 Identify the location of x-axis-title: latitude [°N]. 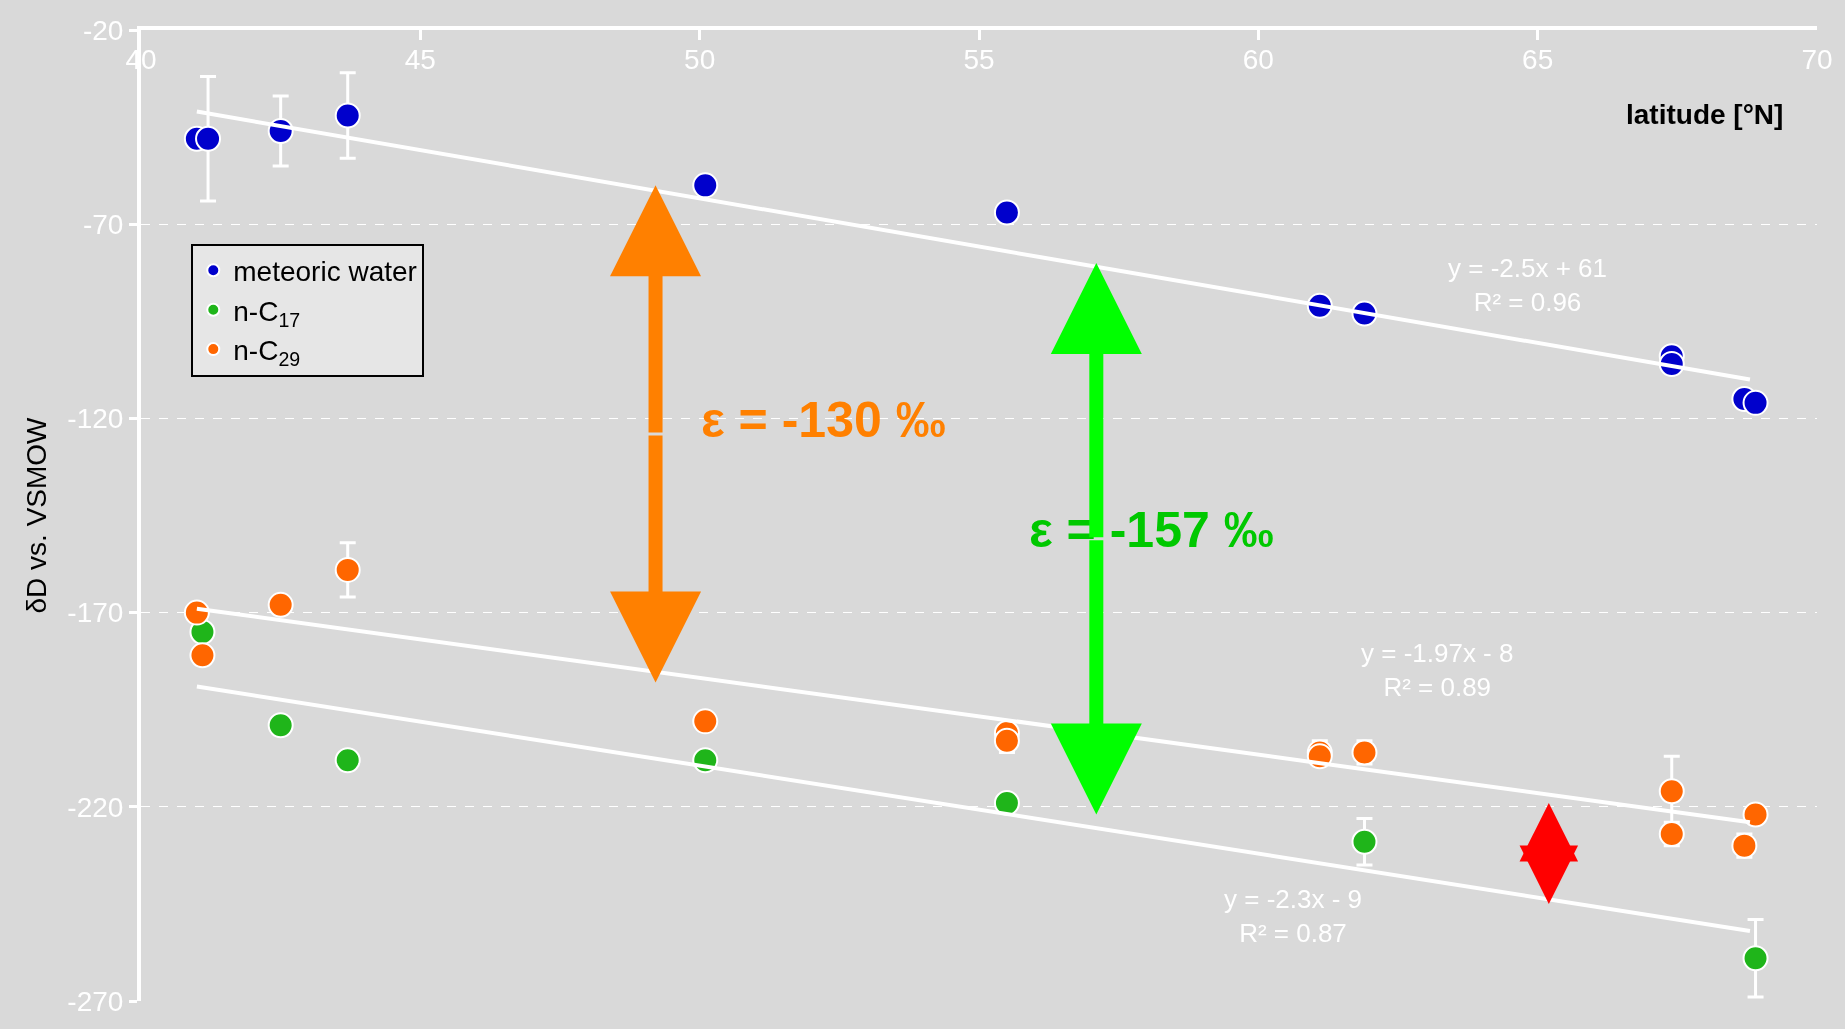
(1705, 114).